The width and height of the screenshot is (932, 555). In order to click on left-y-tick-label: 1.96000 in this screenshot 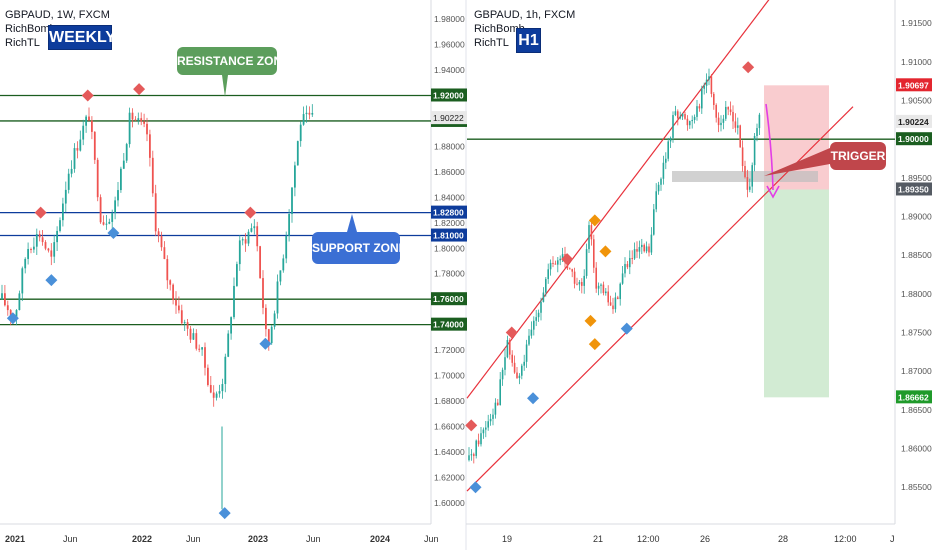, I will do `click(449, 45)`.